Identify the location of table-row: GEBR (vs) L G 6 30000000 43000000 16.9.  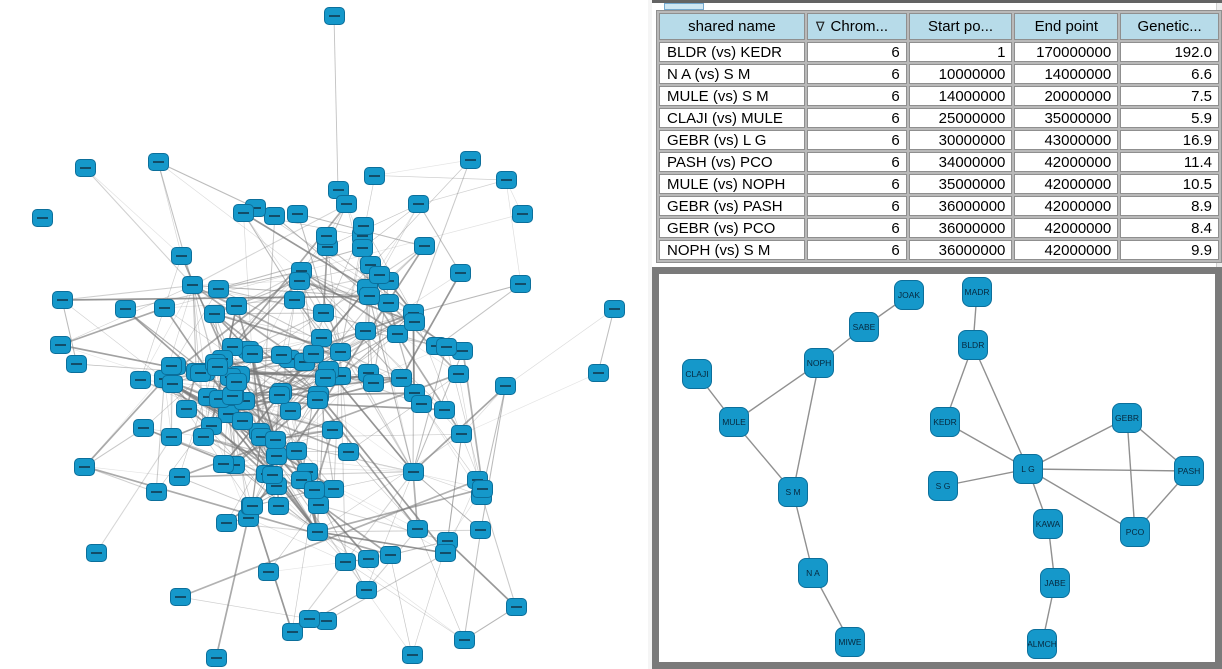
(939, 140).